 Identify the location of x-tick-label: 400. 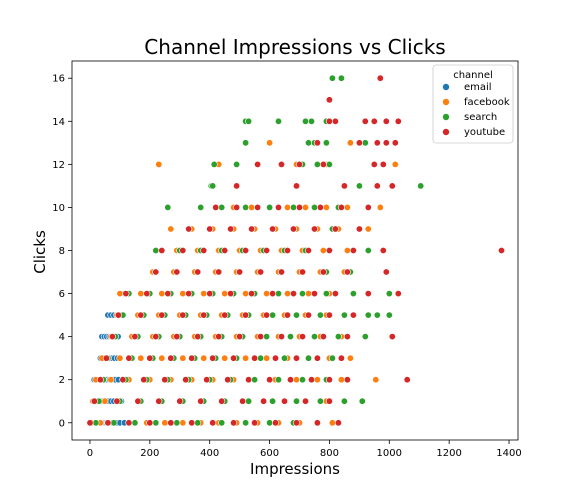
(209, 453).